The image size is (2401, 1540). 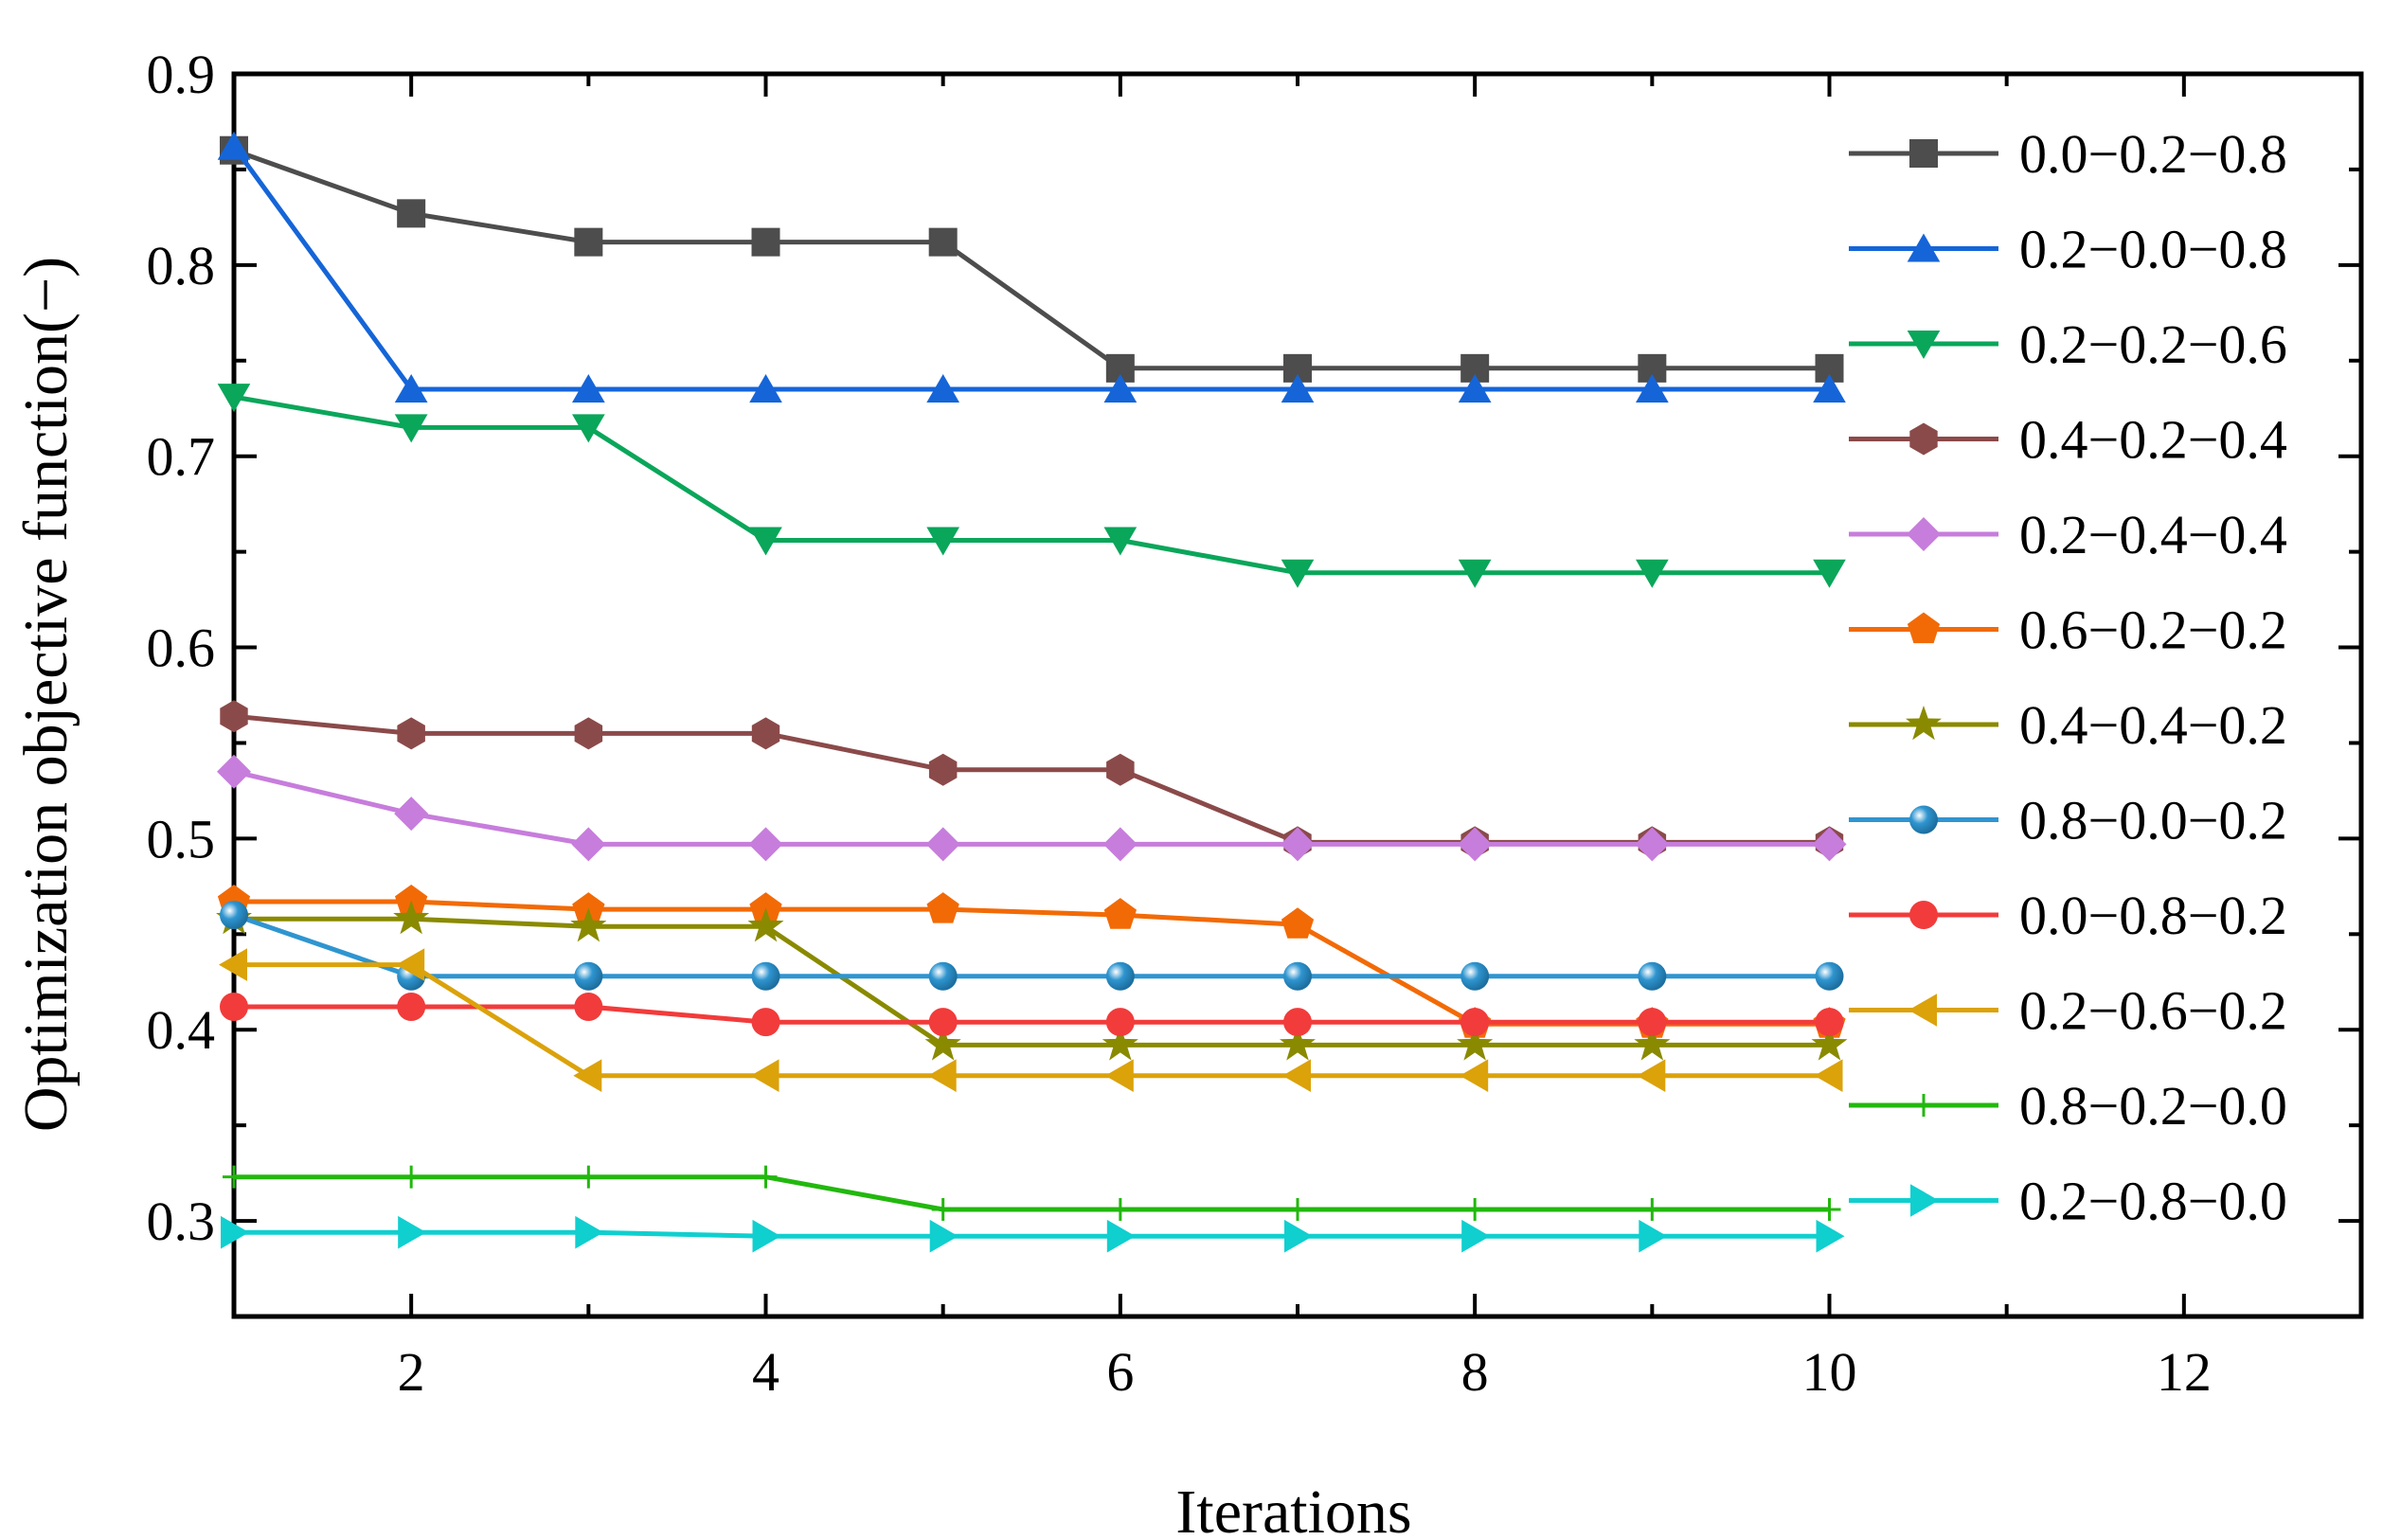 What do you see at coordinates (2153, 1201) in the screenshot?
I see `legend-label: 0.2−0.8−0.0` at bounding box center [2153, 1201].